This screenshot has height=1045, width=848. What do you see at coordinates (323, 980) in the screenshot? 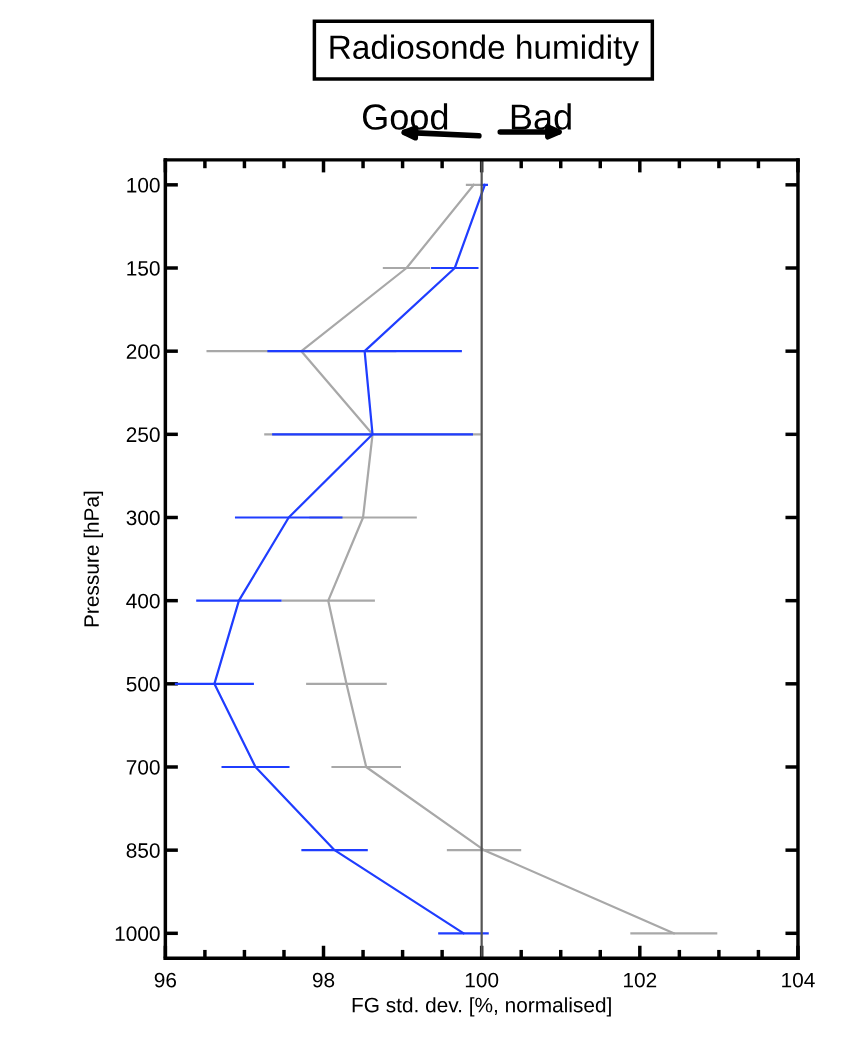
I see `x-tick-label: 98` at bounding box center [323, 980].